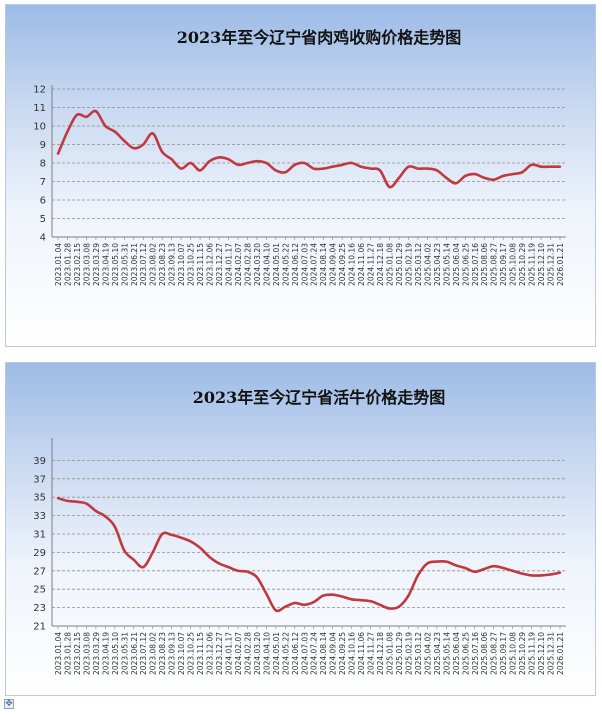 The width and height of the screenshot is (602, 716). What do you see at coordinates (361, 653) in the screenshot?
I see `x-tick-label: 2024.11.06` at bounding box center [361, 653].